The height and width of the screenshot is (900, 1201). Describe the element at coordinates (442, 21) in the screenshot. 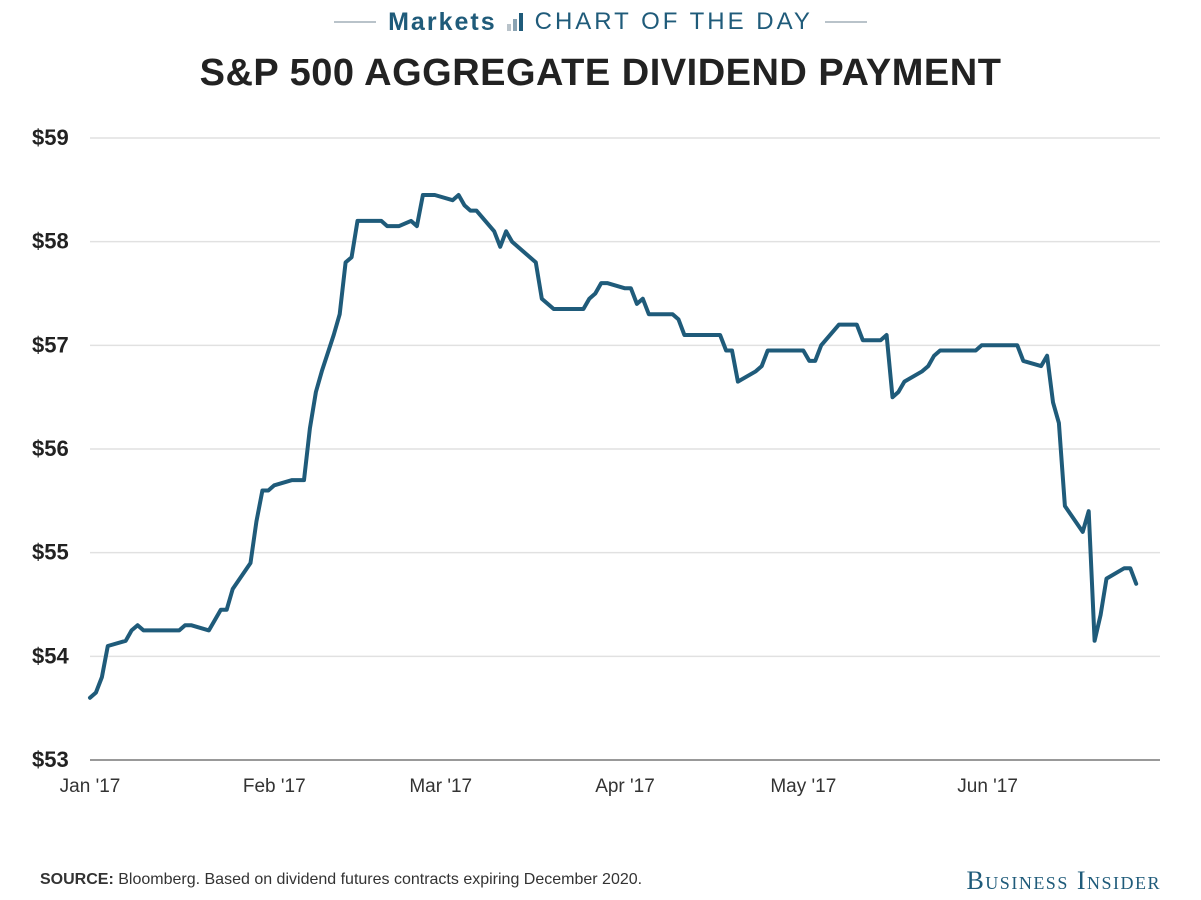

I see `kicker-markets-label: Markets` at that location.